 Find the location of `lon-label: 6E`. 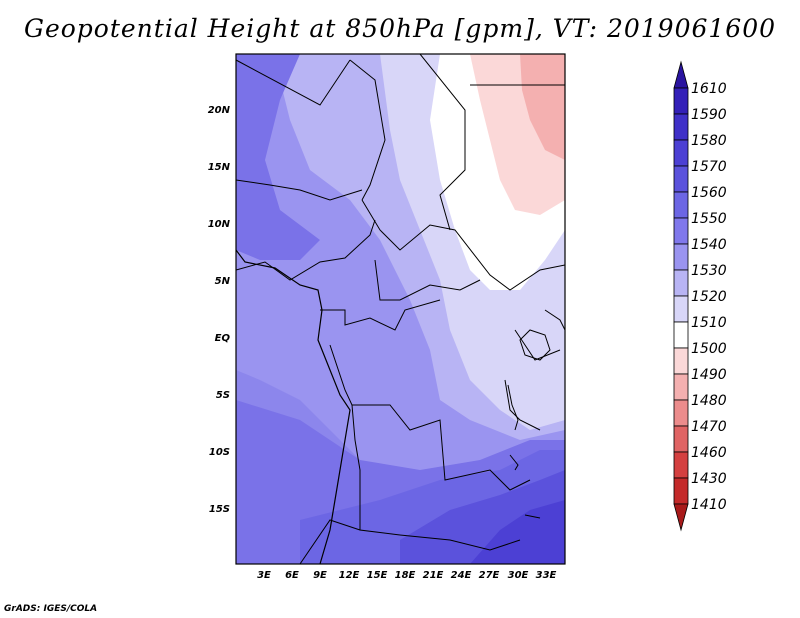

lon-label: 6E is located at coordinates (292, 575).